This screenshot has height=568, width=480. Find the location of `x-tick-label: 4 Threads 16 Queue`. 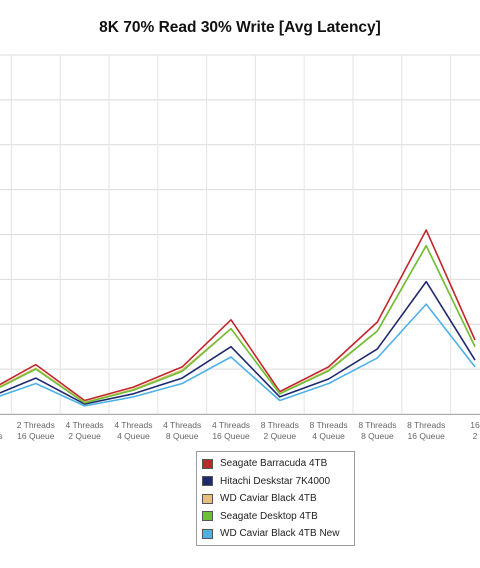

x-tick-label: 4 Threads 16 Queue is located at coordinates (231, 430).